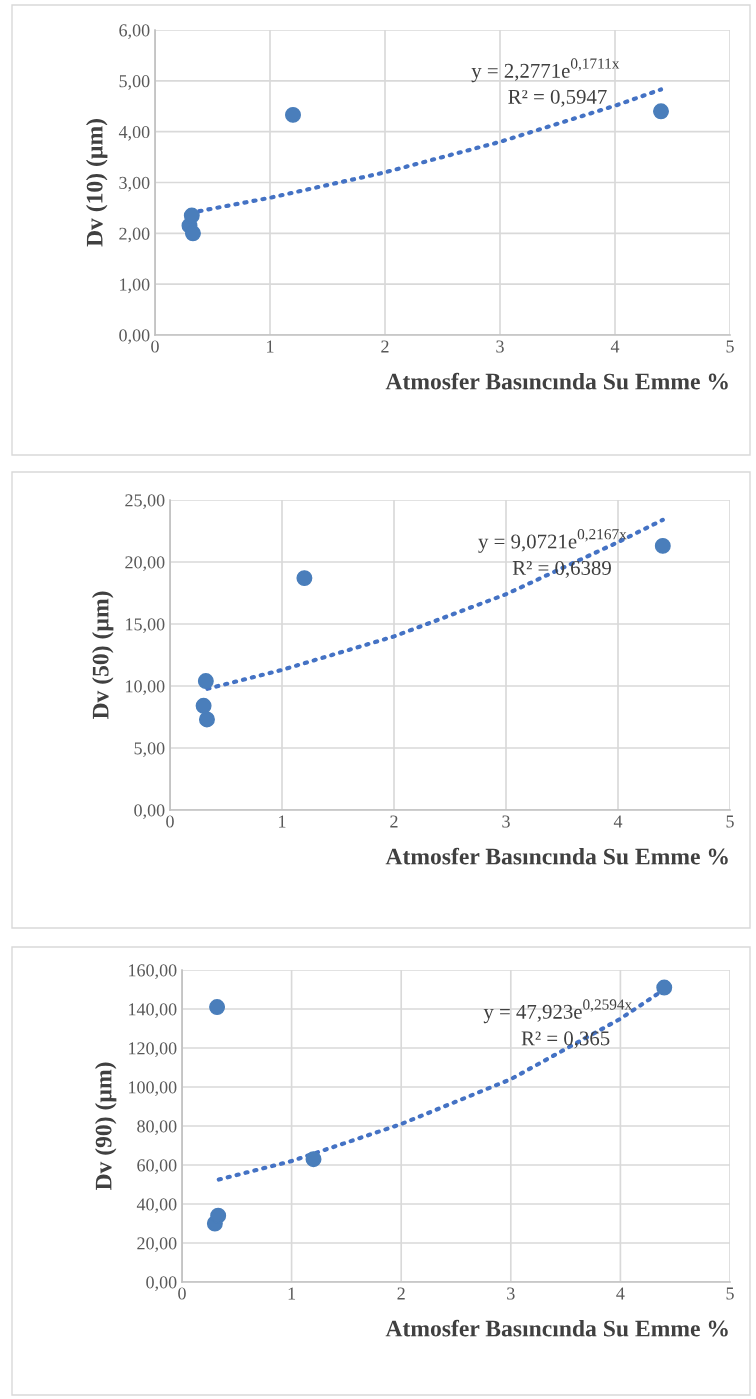 Image resolution: width=756 pixels, height=1399 pixels. Describe the element at coordinates (153, 972) in the screenshot. I see `y-tick-label: 160,00` at that location.